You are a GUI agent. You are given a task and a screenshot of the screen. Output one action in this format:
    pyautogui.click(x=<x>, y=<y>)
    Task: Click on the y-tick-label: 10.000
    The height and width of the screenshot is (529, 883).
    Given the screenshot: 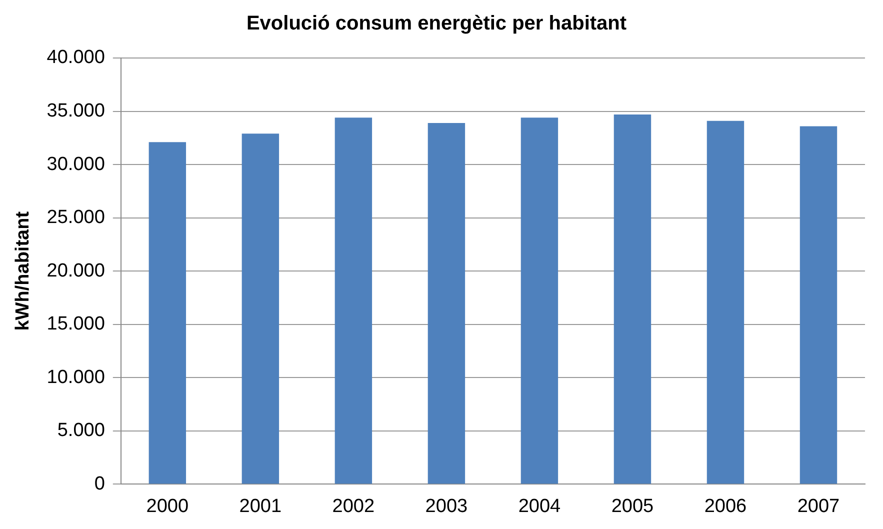 What is the action you would take?
    pyautogui.click(x=75, y=377)
    